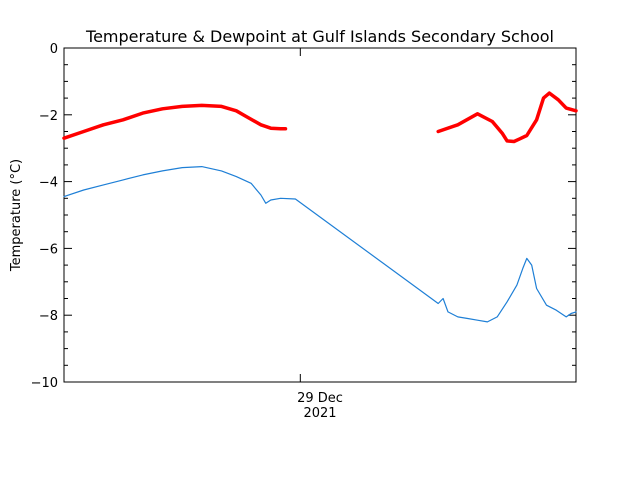 This screenshot has width=640, height=480. I want to click on x-tick-label-date: 29 Dec, so click(320, 398).